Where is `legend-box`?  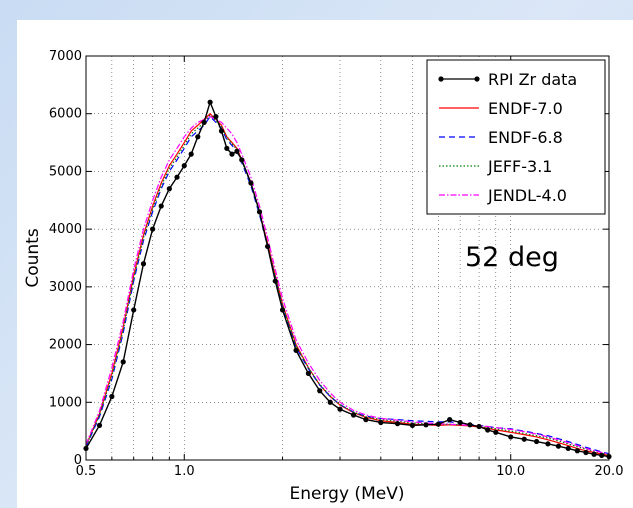 legend-box is located at coordinates (516, 137).